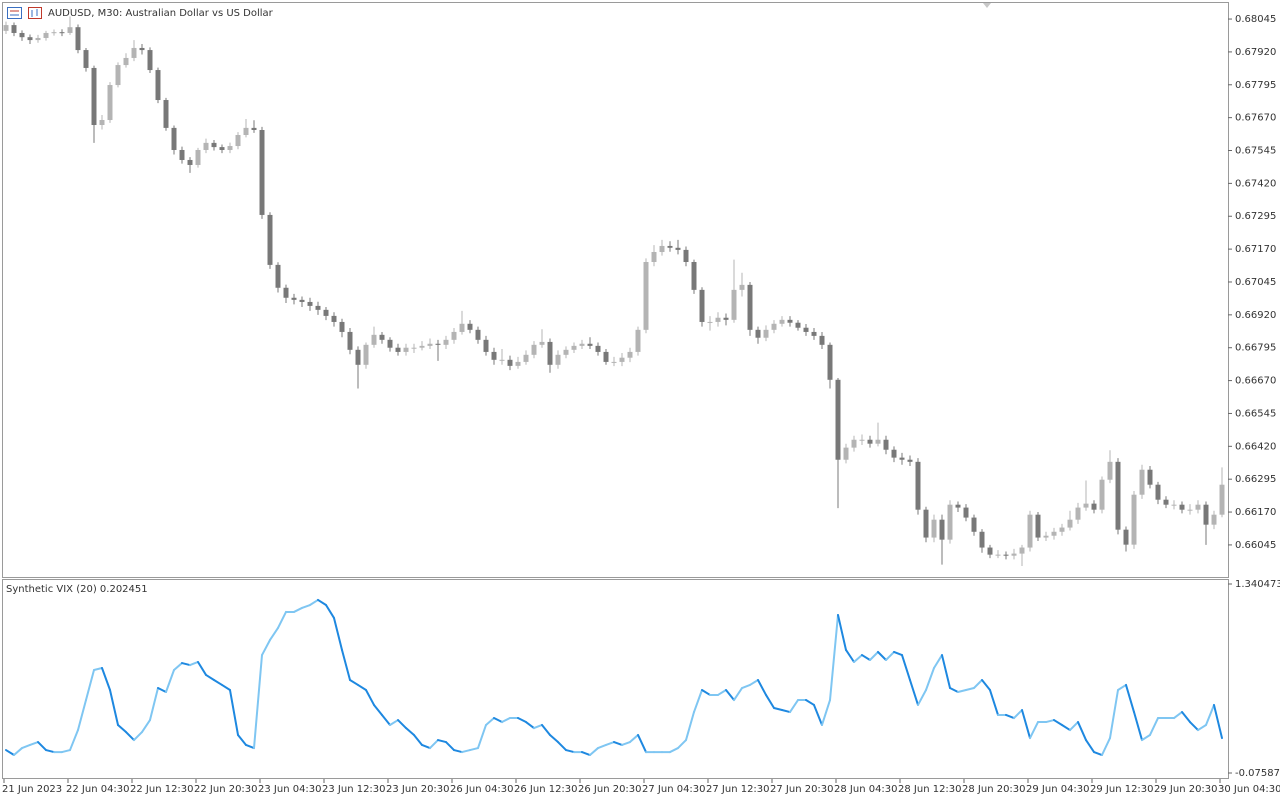 The width and height of the screenshot is (1280, 800). I want to click on symbol-icons, so click(24, 13).